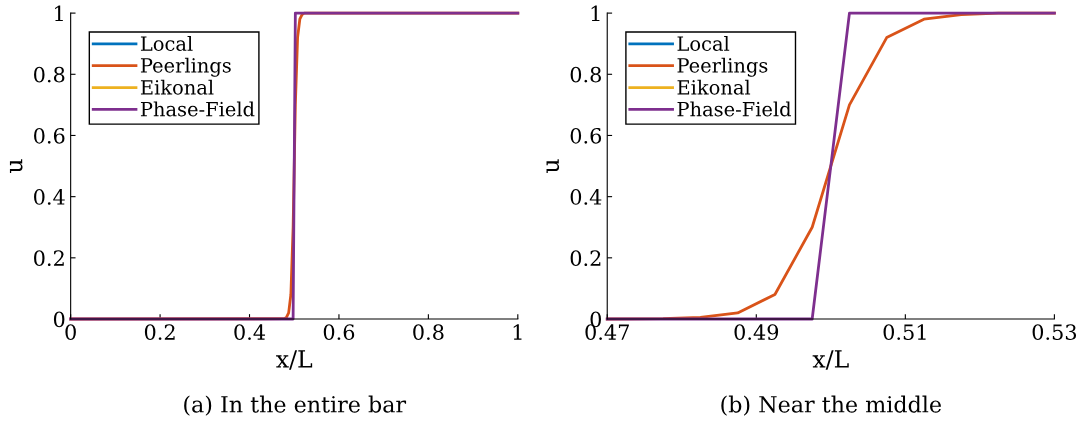 The width and height of the screenshot is (1087, 437). Describe the element at coordinates (428, 332) in the screenshot. I see `x-tick-label: 0.8` at that location.